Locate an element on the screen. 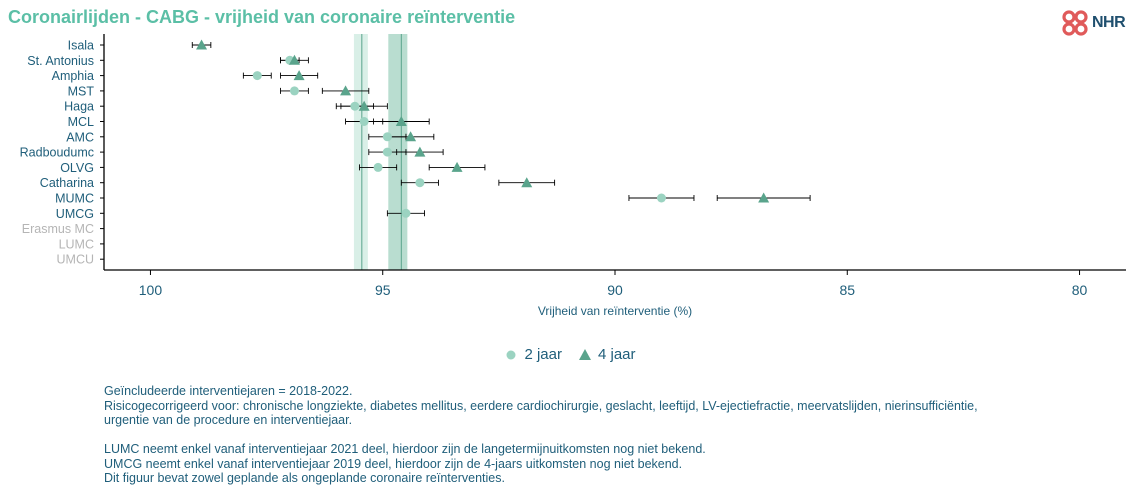  point-2-jaar-haga is located at coordinates (355, 106).